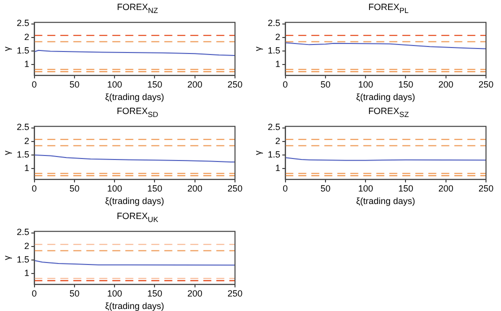 The width and height of the screenshot is (501, 311). What do you see at coordinates (388, 113) in the screenshot?
I see `chart-title: FOREX$_{SZ}$` at bounding box center [388, 113].